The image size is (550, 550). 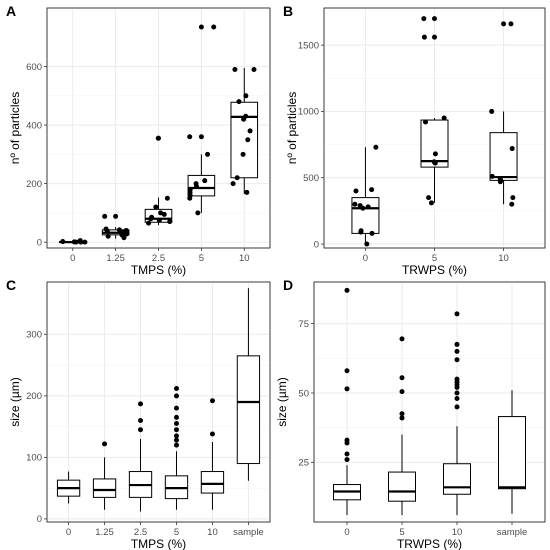 I want to click on y-tick-label: 75, so click(x=303, y=324).